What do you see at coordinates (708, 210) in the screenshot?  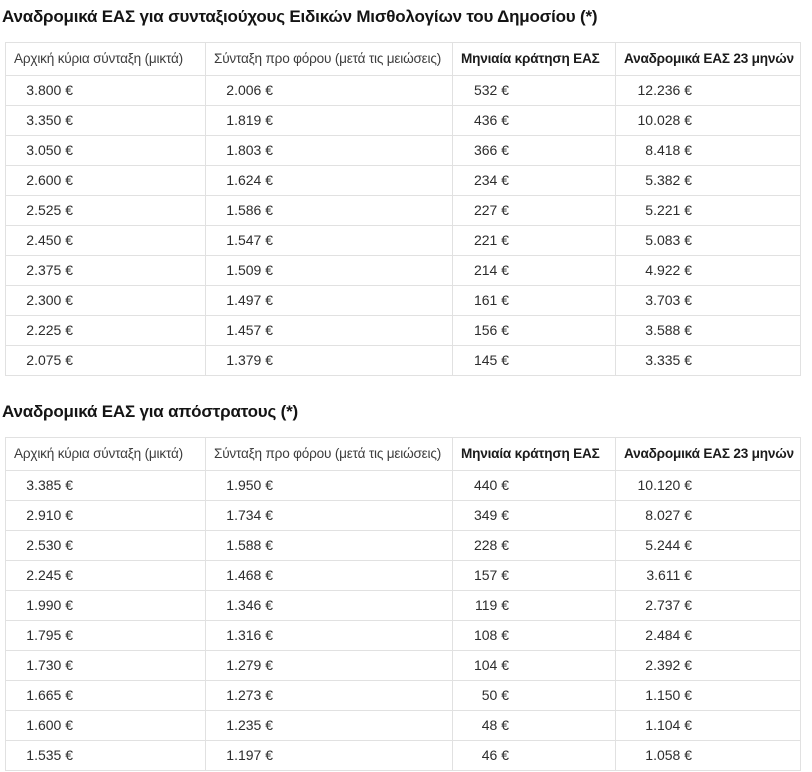 I see `table-cell: 5.221 €` at bounding box center [708, 210].